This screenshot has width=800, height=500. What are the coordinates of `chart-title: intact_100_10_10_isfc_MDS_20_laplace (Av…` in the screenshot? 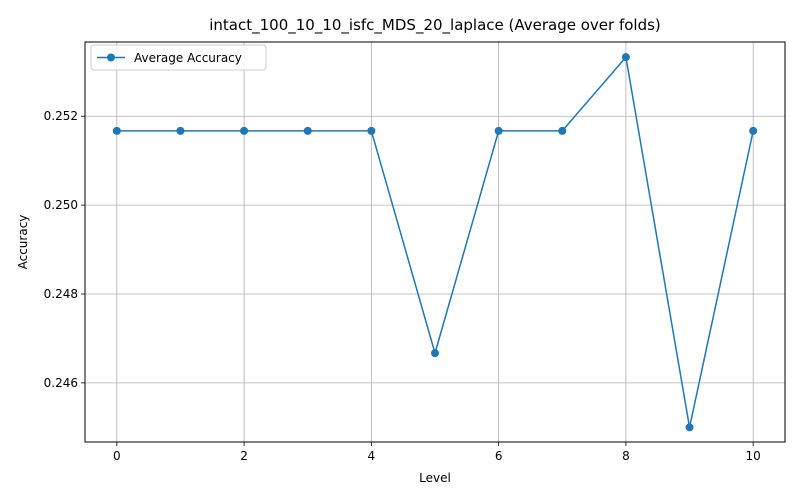 It's located at (435, 25).